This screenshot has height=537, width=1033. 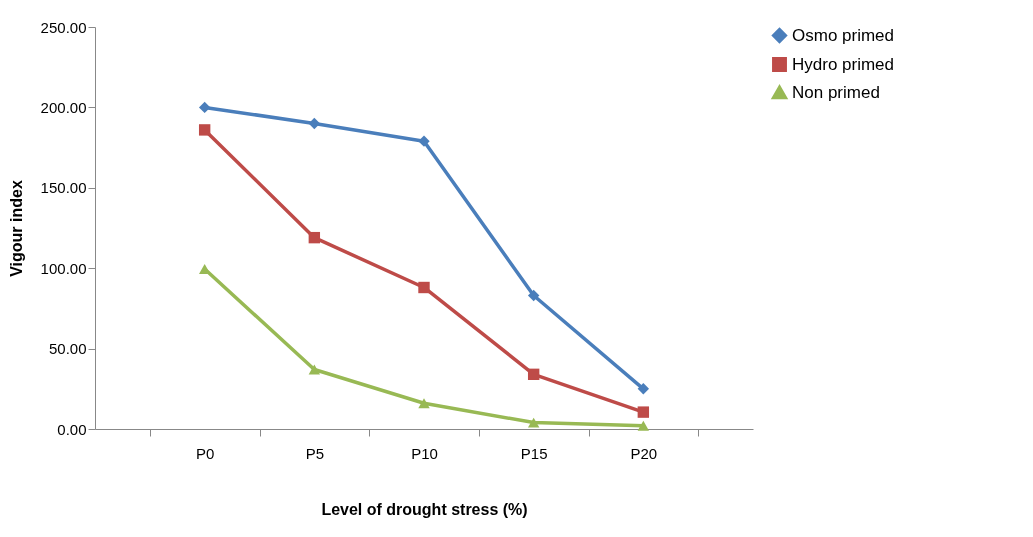 What do you see at coordinates (63, 27) in the screenshot?
I see `y-tick-label: 250.00` at bounding box center [63, 27].